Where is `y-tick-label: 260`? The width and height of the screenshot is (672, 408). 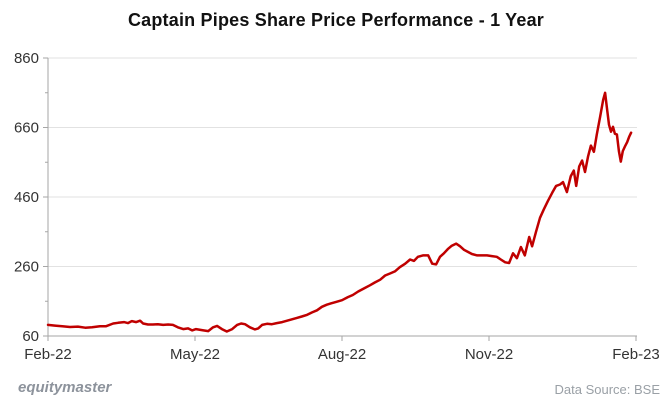
y-tick-label: 260 is located at coordinates (26, 267).